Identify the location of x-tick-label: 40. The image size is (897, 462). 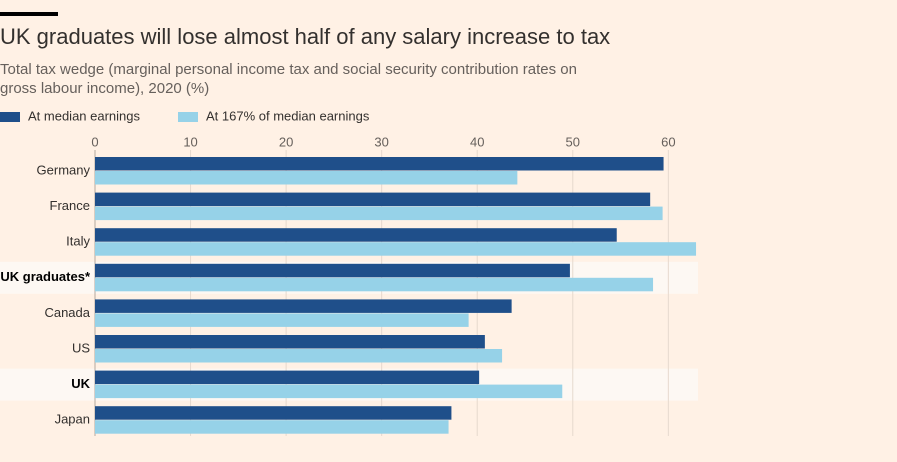
(477, 141).